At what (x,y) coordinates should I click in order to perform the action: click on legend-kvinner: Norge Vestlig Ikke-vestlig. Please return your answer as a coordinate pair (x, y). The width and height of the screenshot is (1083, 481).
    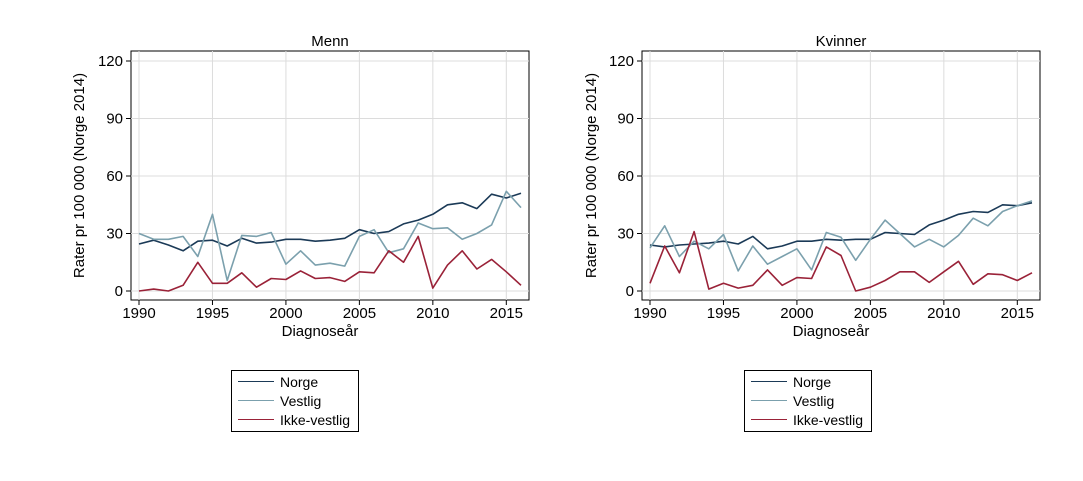
    Looking at the image, I should click on (808, 401).